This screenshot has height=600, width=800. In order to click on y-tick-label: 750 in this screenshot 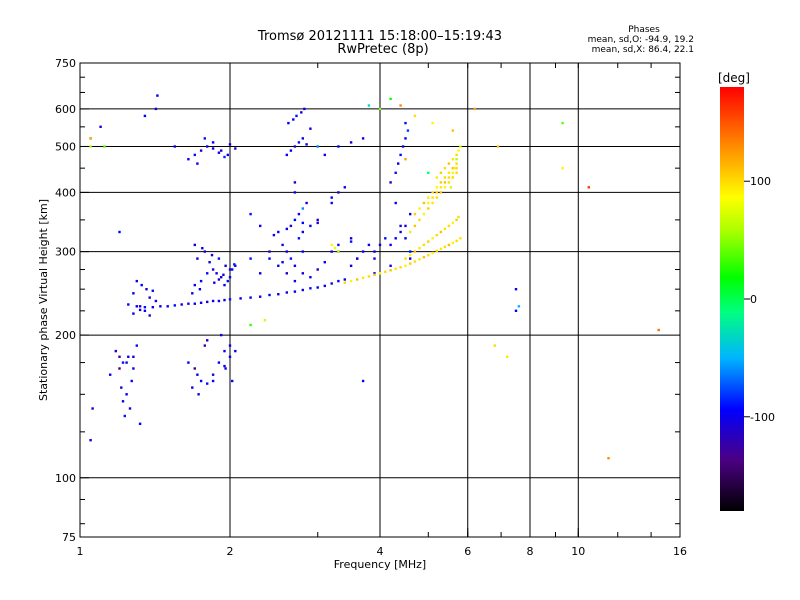, I will do `click(65, 63)`.